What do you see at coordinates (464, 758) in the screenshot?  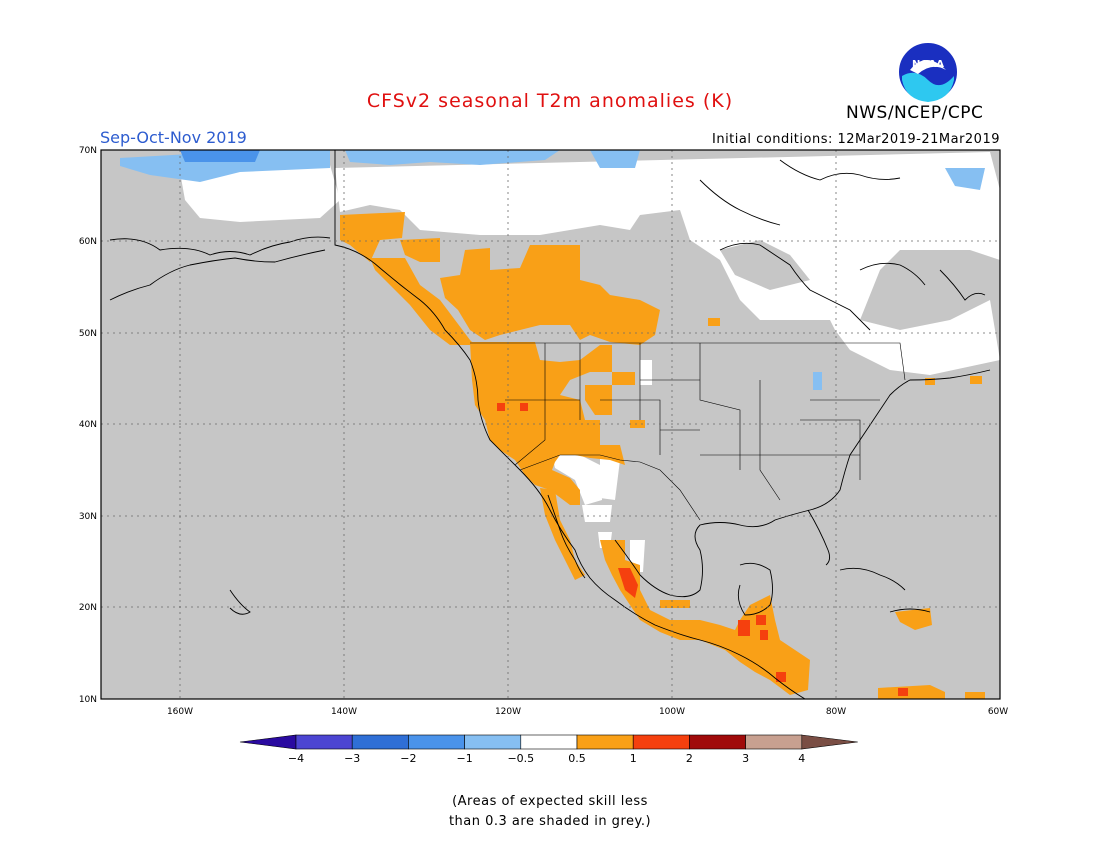 I see `colorbar-tick-label: −1` at bounding box center [464, 758].